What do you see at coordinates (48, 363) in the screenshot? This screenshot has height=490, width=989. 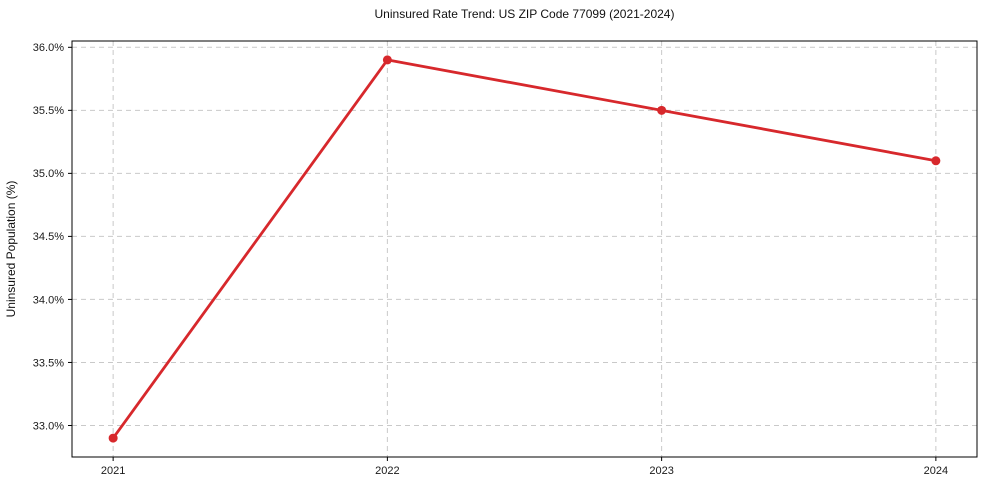 I see `y-tick-label: 33.5%` at bounding box center [48, 363].